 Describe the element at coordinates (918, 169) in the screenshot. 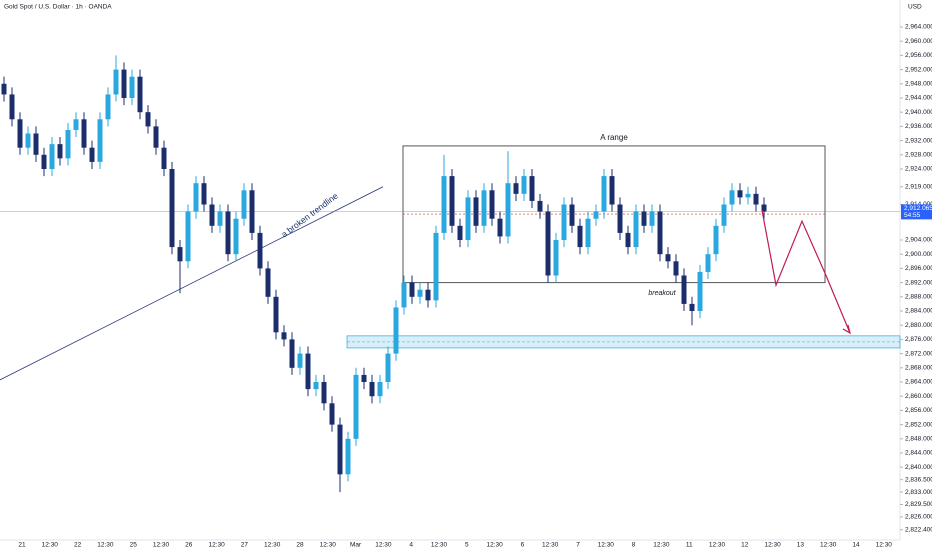

I see `y-tick-label: 2,924.000` at that location.